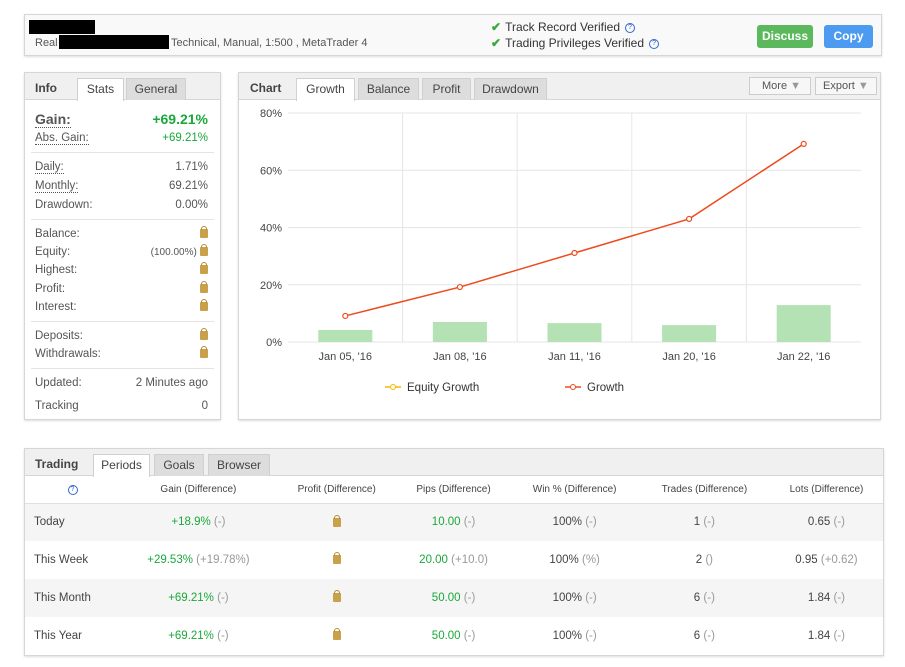  What do you see at coordinates (848, 36) in the screenshot?
I see `copy-button: Copy` at bounding box center [848, 36].